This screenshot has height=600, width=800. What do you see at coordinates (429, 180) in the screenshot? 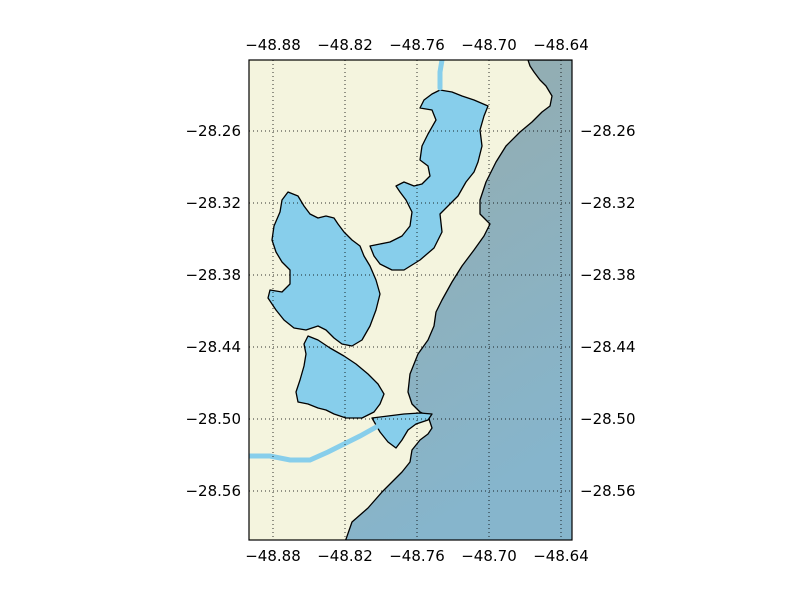
I see `lagoon-north` at bounding box center [429, 180].